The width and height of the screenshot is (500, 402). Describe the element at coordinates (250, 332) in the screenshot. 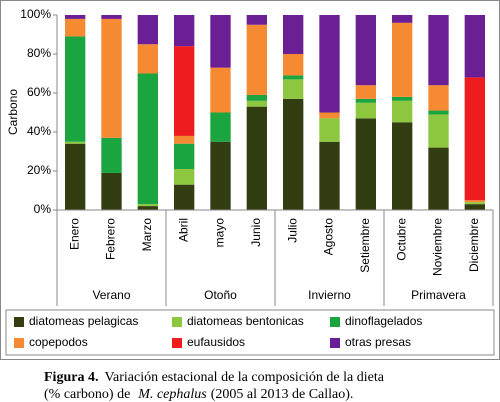

I see `legend-box` at that location.